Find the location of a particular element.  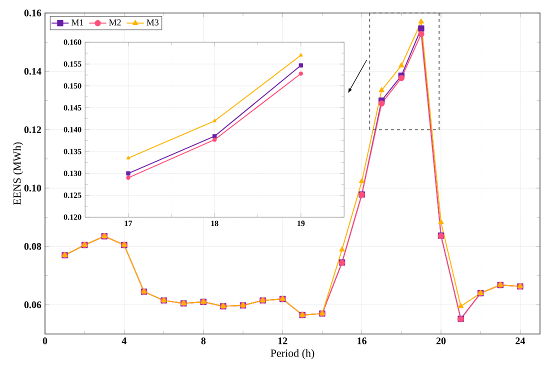

x-tick-label: 17 is located at coordinates (128, 223).